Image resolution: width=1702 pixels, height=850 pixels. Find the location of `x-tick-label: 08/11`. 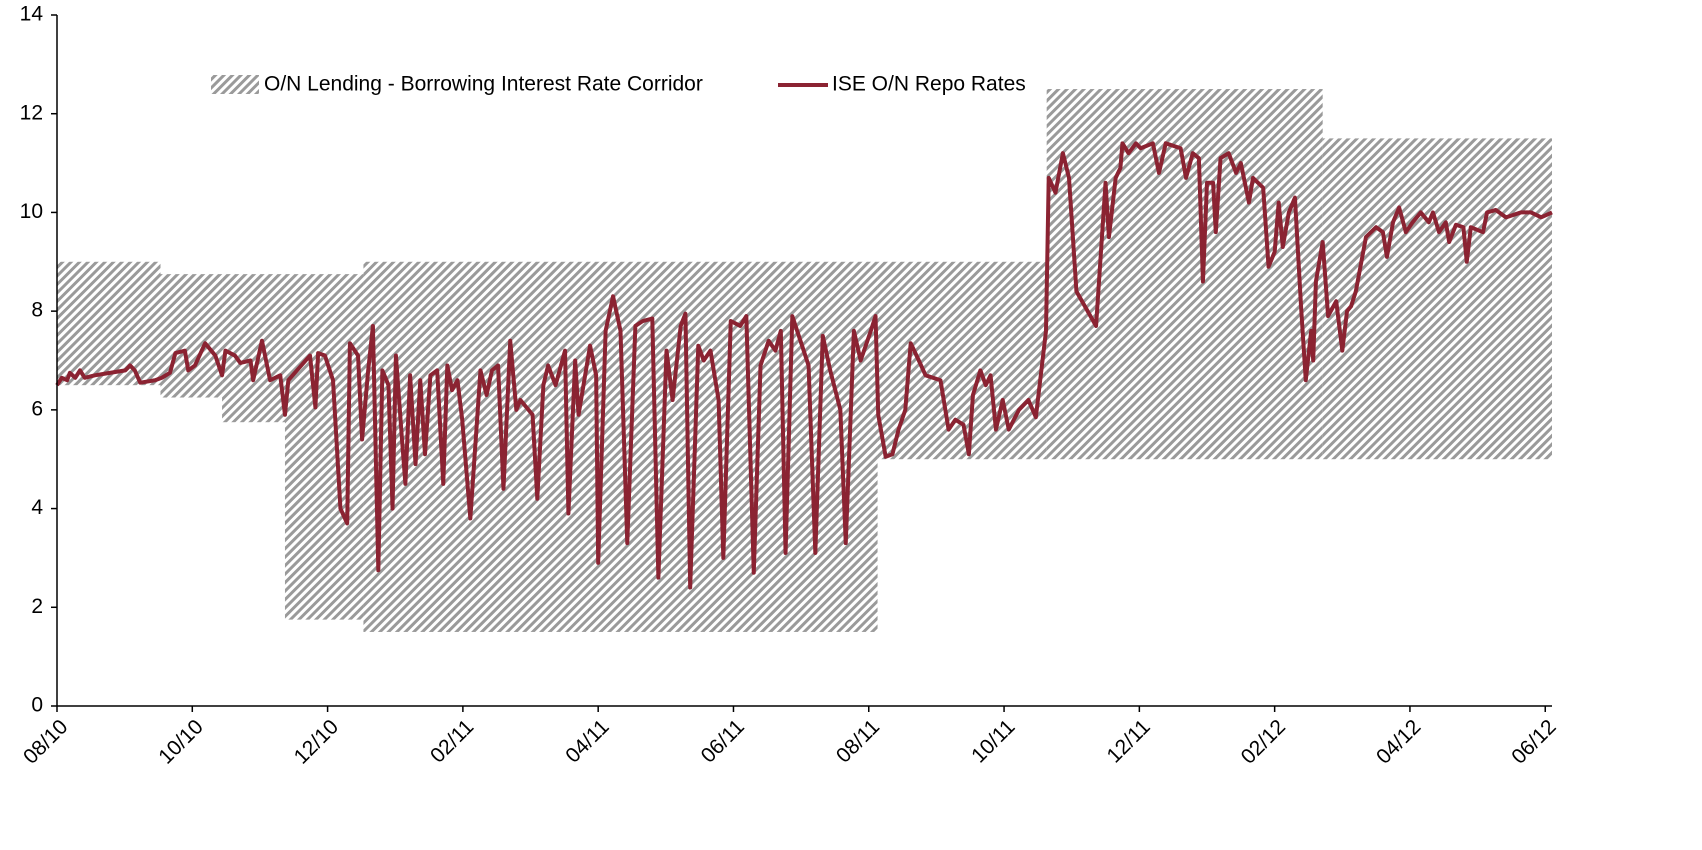

x-tick-label: 08/11 is located at coordinates (858, 741).